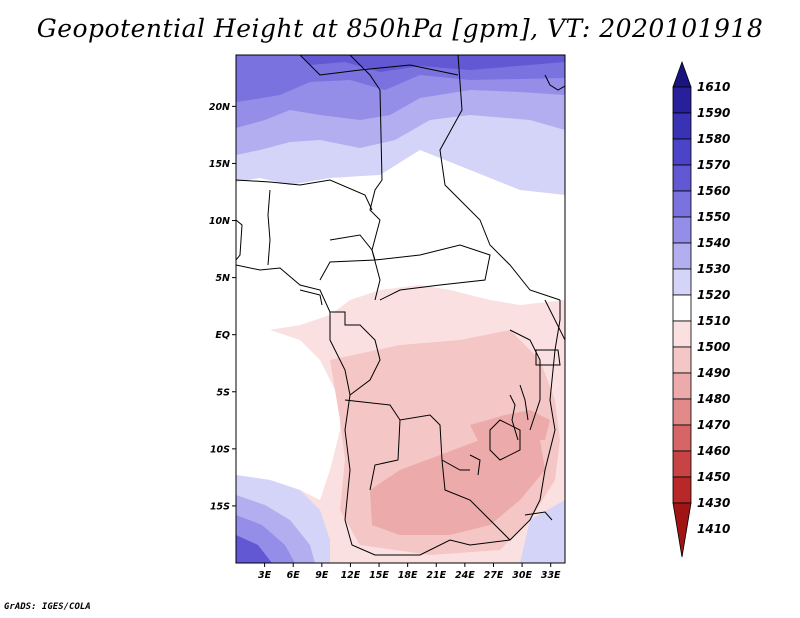  Describe the element at coordinates (713, 243) in the screenshot. I see `colorbar-label: 1540` at that location.